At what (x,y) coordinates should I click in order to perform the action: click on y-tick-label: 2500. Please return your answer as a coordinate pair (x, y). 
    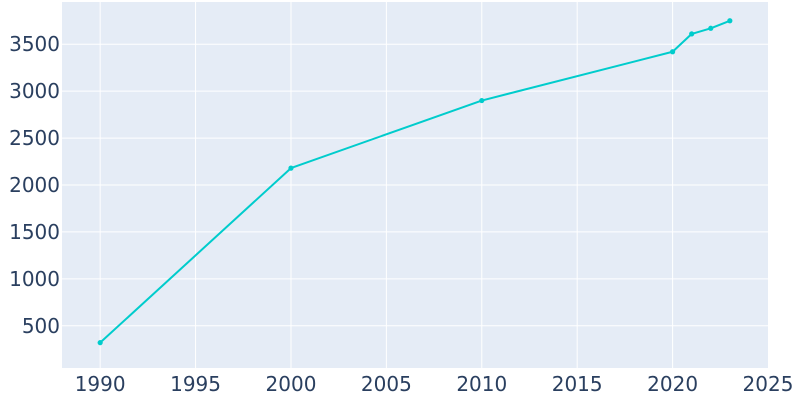
    Looking at the image, I should click on (34, 138).